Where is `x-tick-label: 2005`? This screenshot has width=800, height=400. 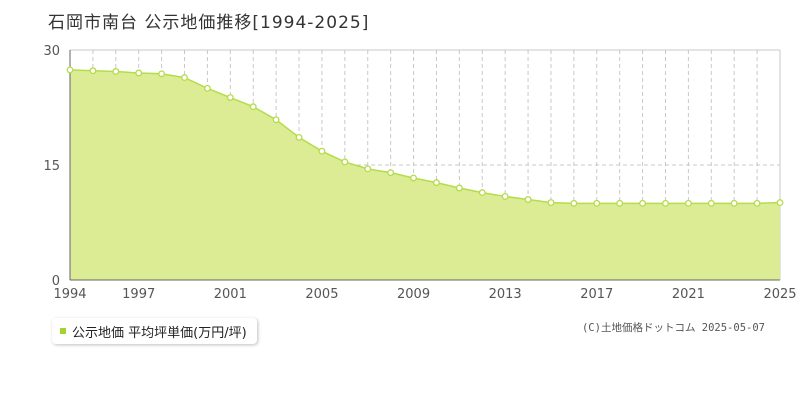 x-tick-label: 2005 is located at coordinates (321, 294).